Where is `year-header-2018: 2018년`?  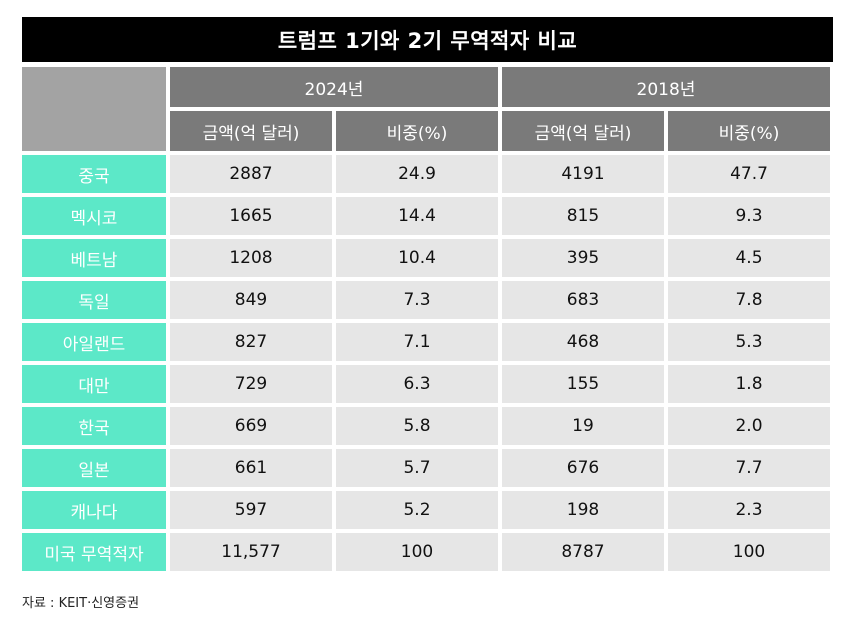 year-header-2018: 2018년 is located at coordinates (666, 87).